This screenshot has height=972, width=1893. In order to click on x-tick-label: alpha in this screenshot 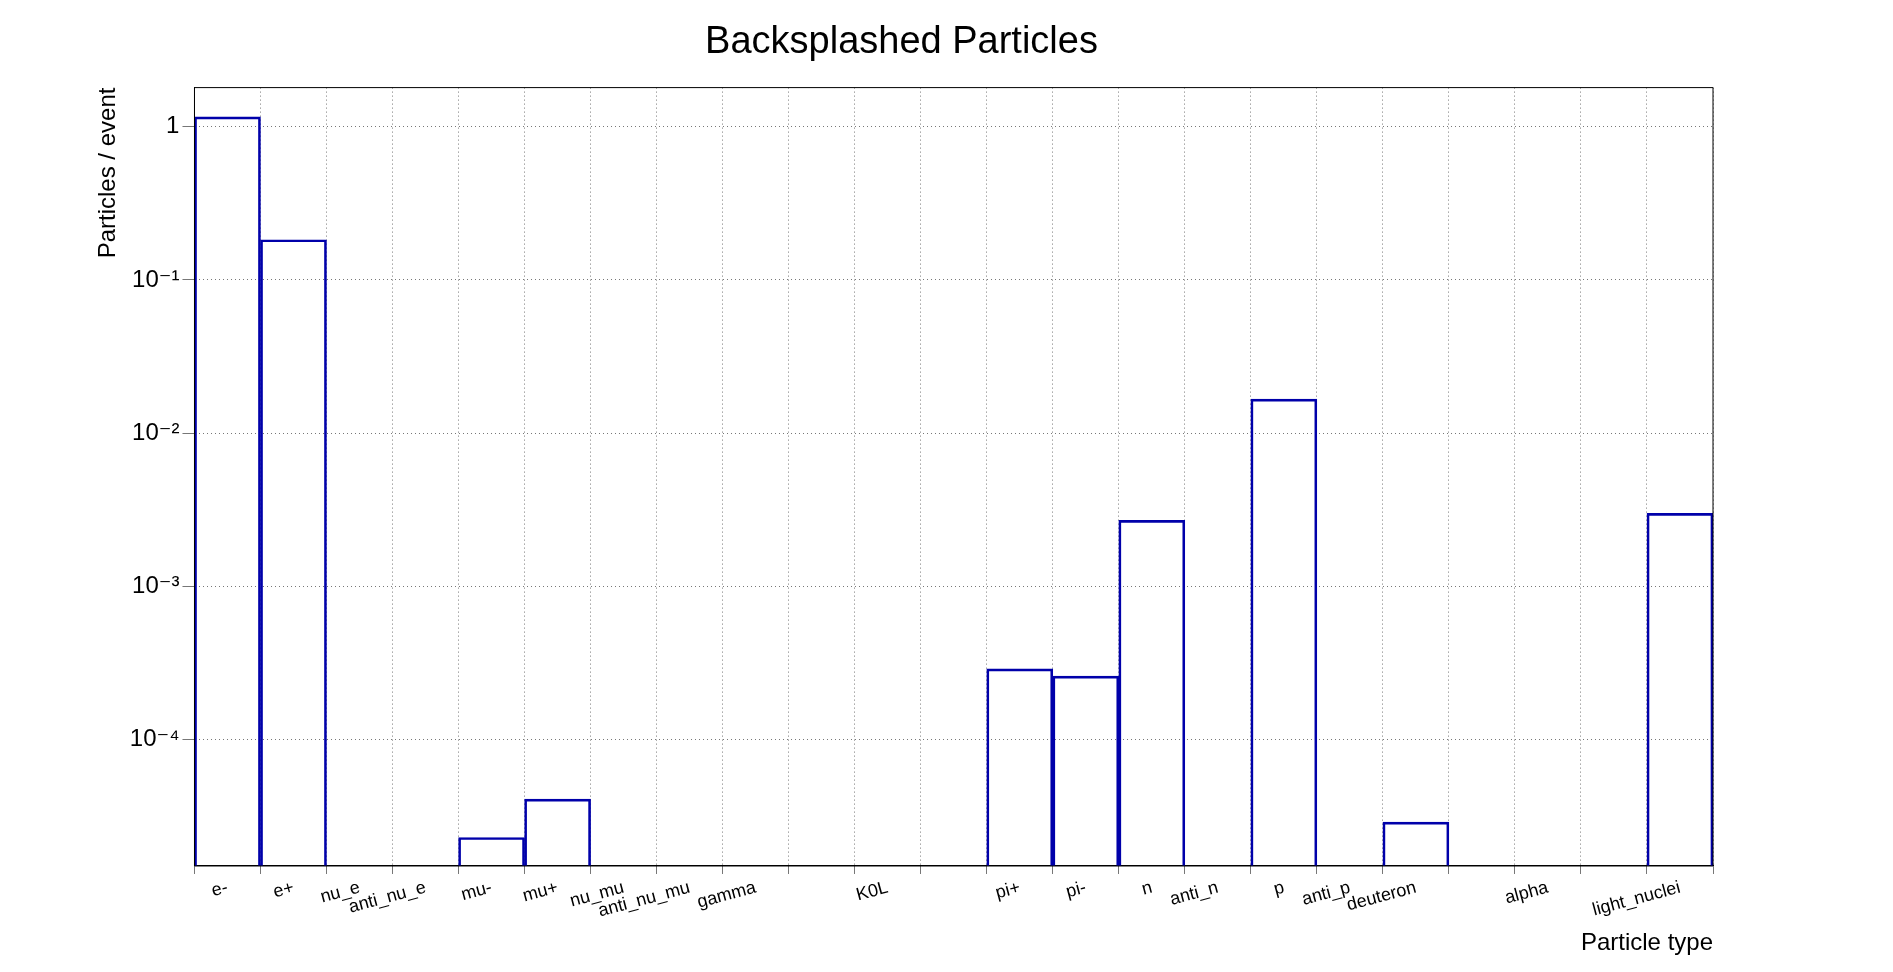, I will do `click(1527, 892)`.